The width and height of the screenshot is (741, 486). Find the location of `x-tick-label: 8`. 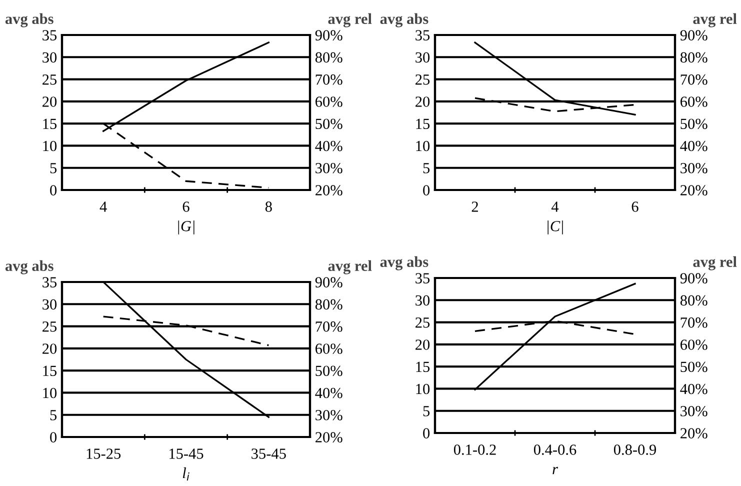

x-tick-label: 8 is located at coordinates (268, 207).